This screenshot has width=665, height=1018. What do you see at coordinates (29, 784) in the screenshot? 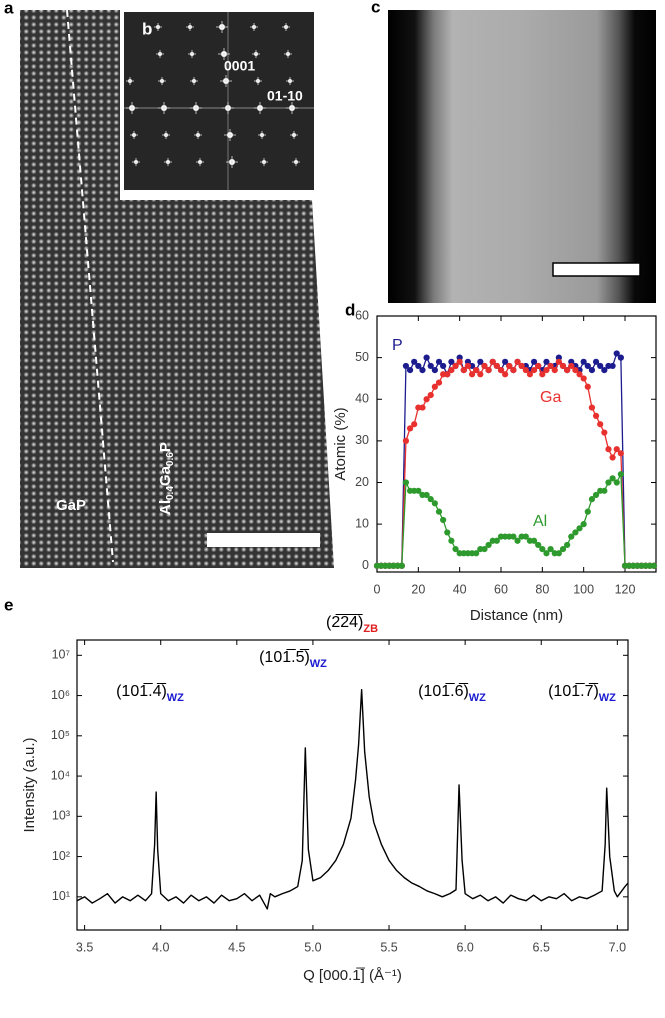
I see `y-axis-title: Intensity (a.u.)` at bounding box center [29, 784].